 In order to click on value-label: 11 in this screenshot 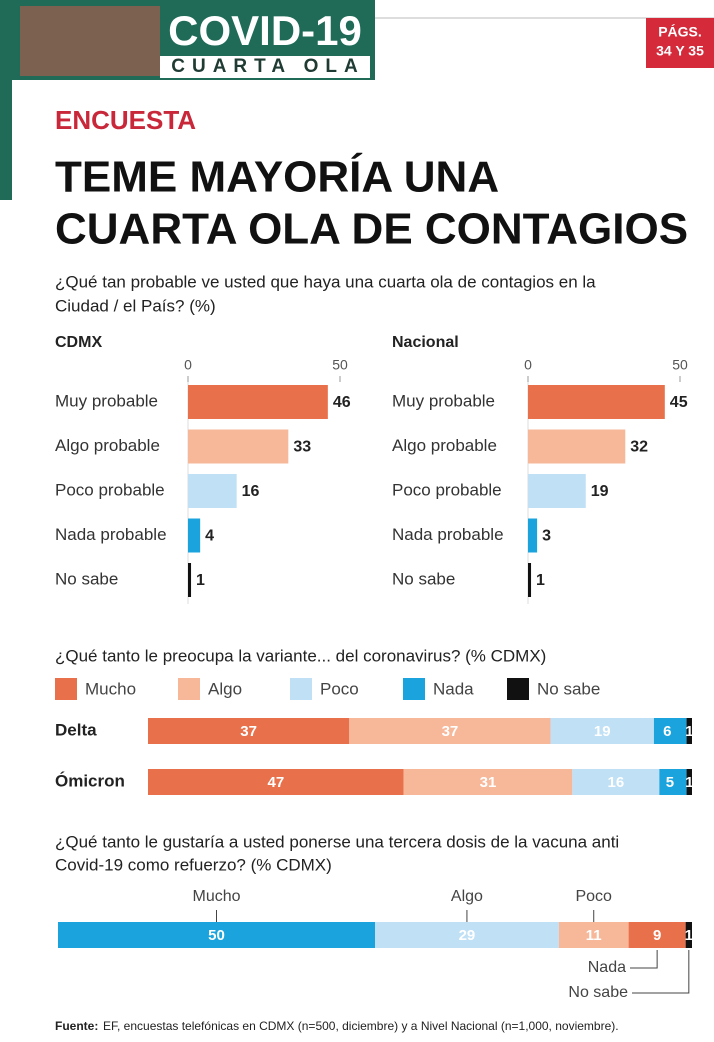, I will do `click(594, 935)`.